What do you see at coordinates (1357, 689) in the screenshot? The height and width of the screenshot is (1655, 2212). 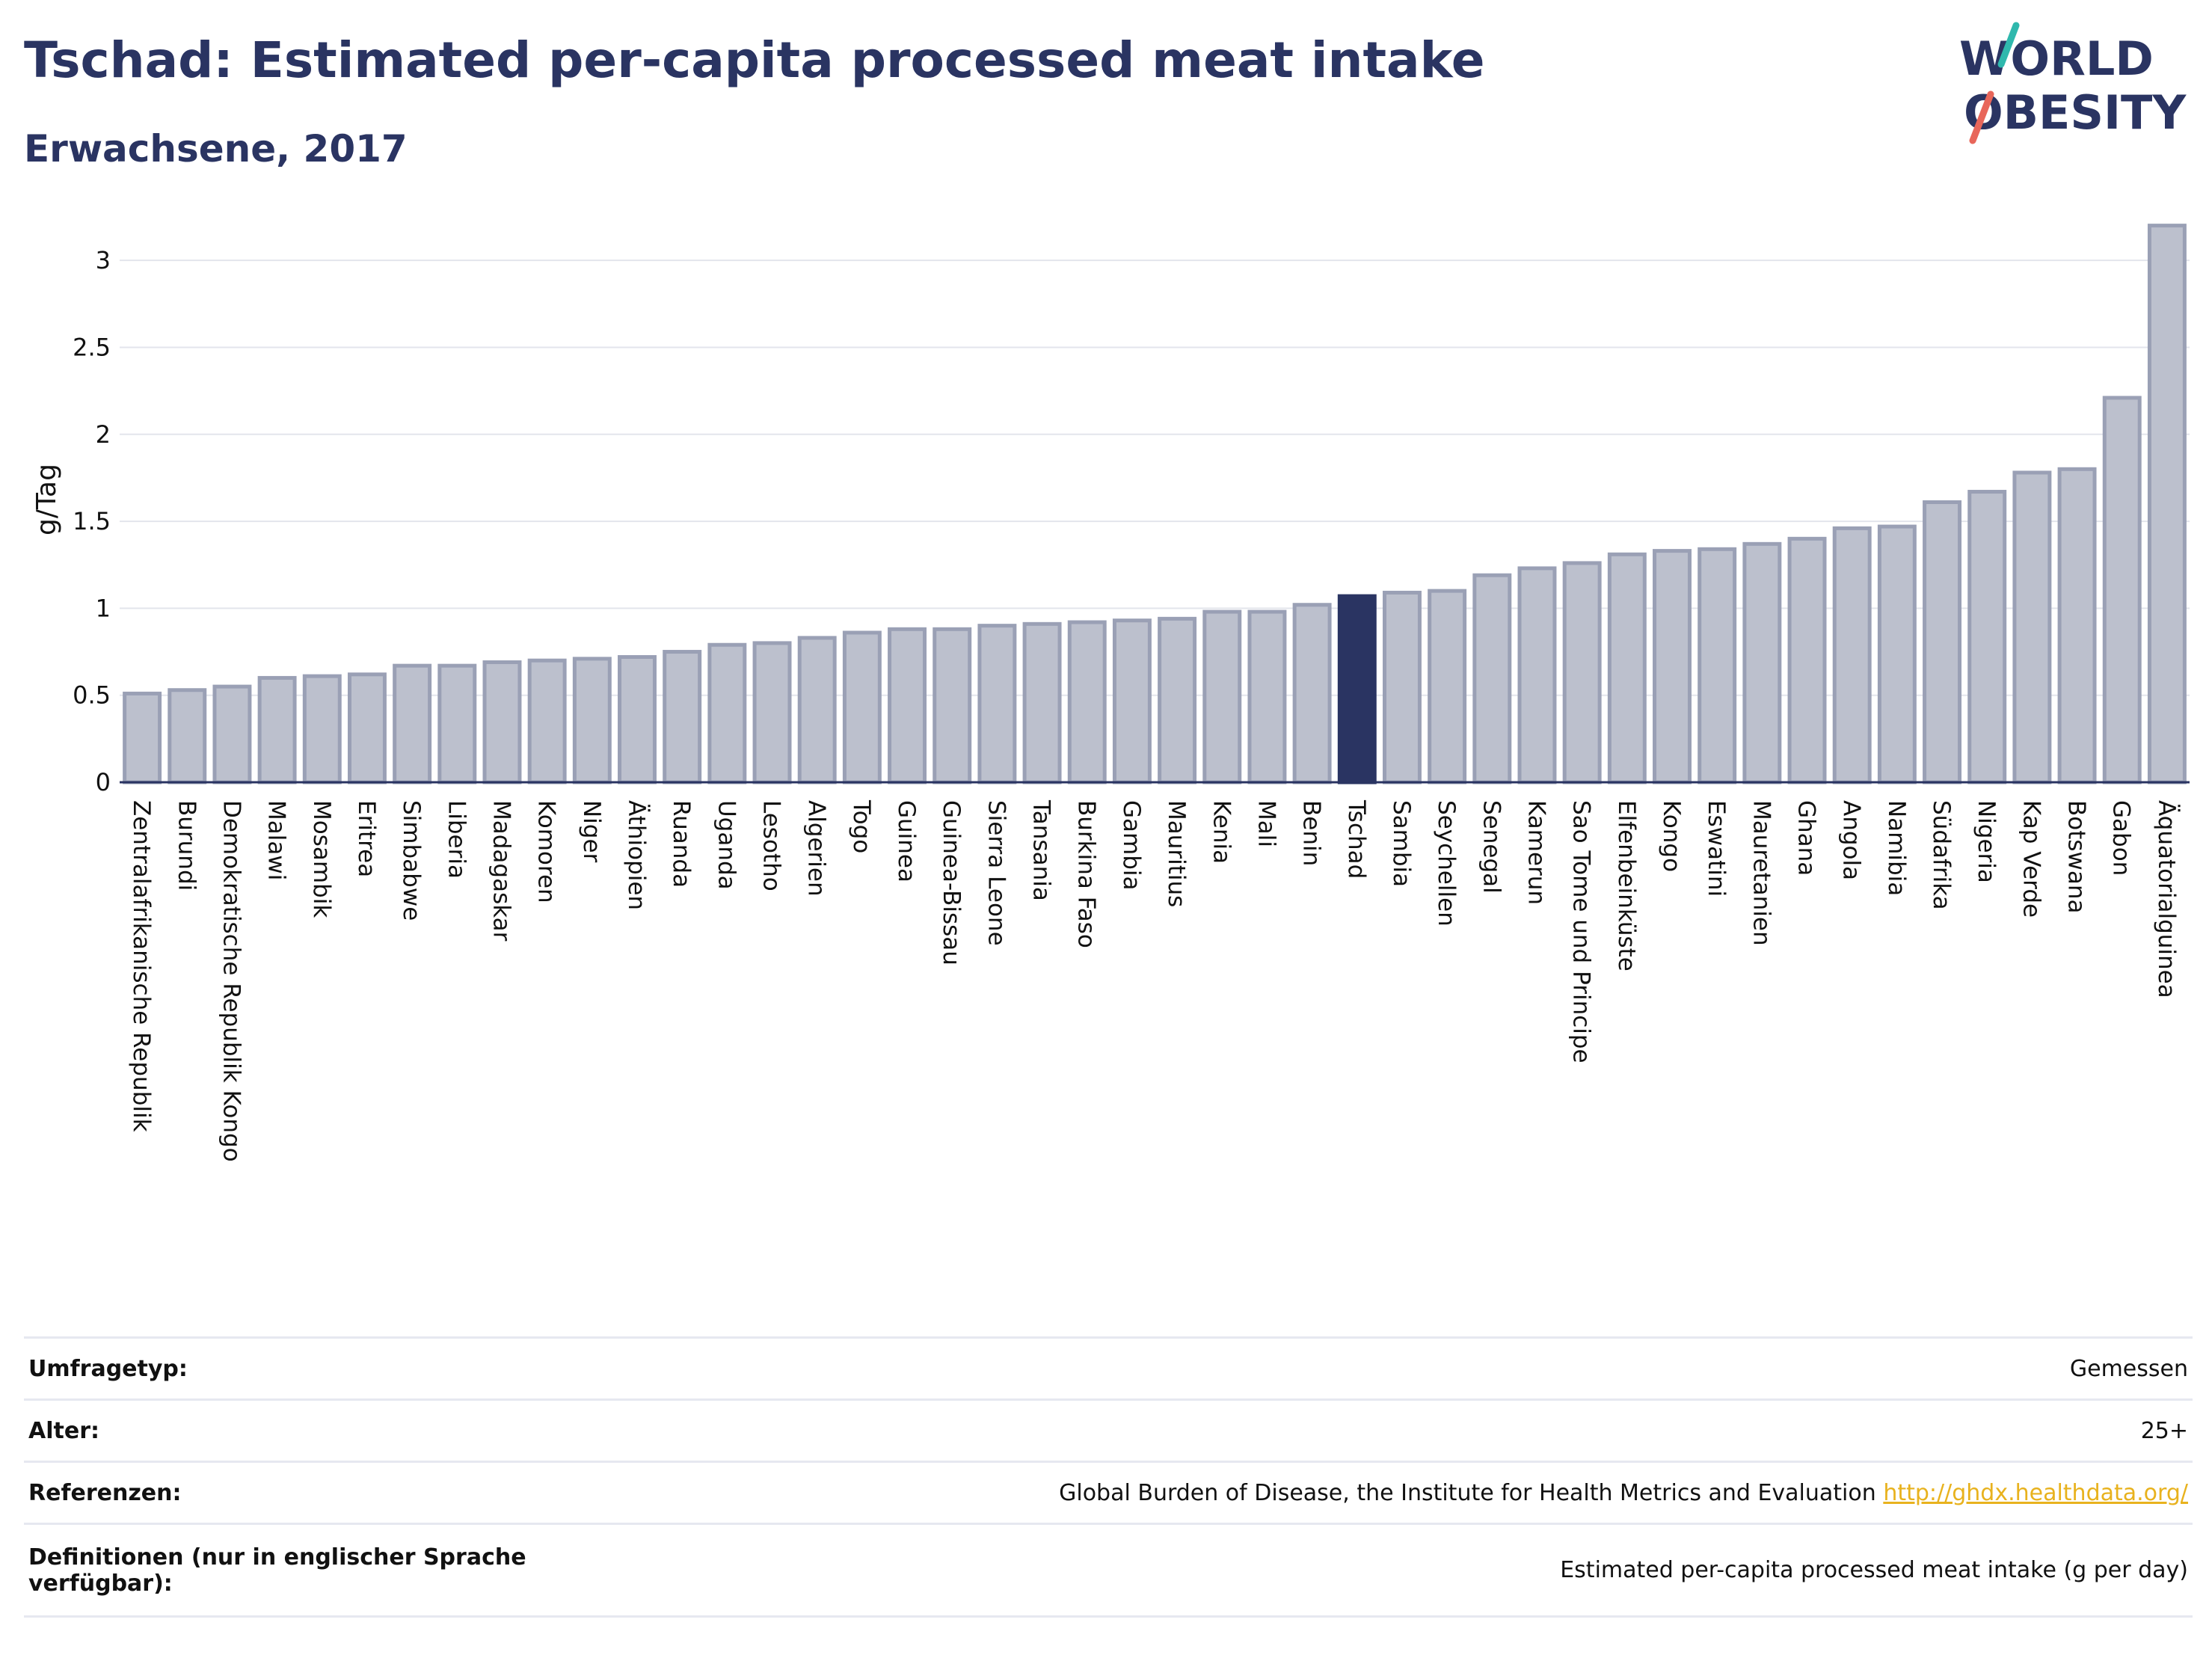 I see `bar-highlighted` at bounding box center [1357, 689].